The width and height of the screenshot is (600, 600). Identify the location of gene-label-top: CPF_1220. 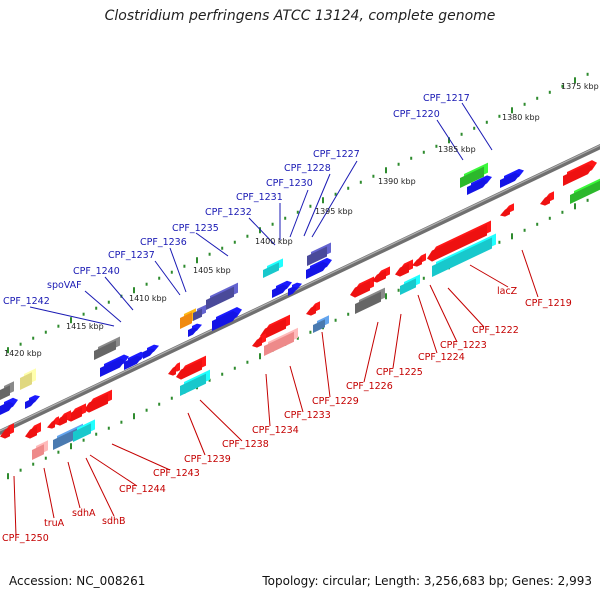
(416, 114).